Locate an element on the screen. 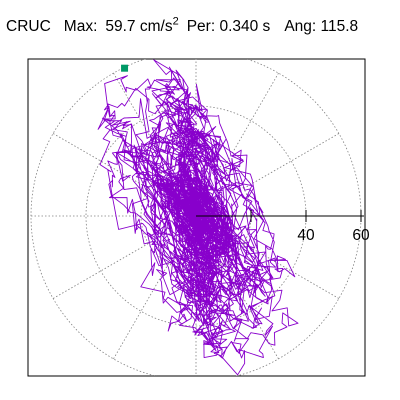 The image size is (400, 400). chart-title: CRUC Max: 59.7 cm/s2 Per: 0.340 s Ang: 115.8 is located at coordinates (203, 27).